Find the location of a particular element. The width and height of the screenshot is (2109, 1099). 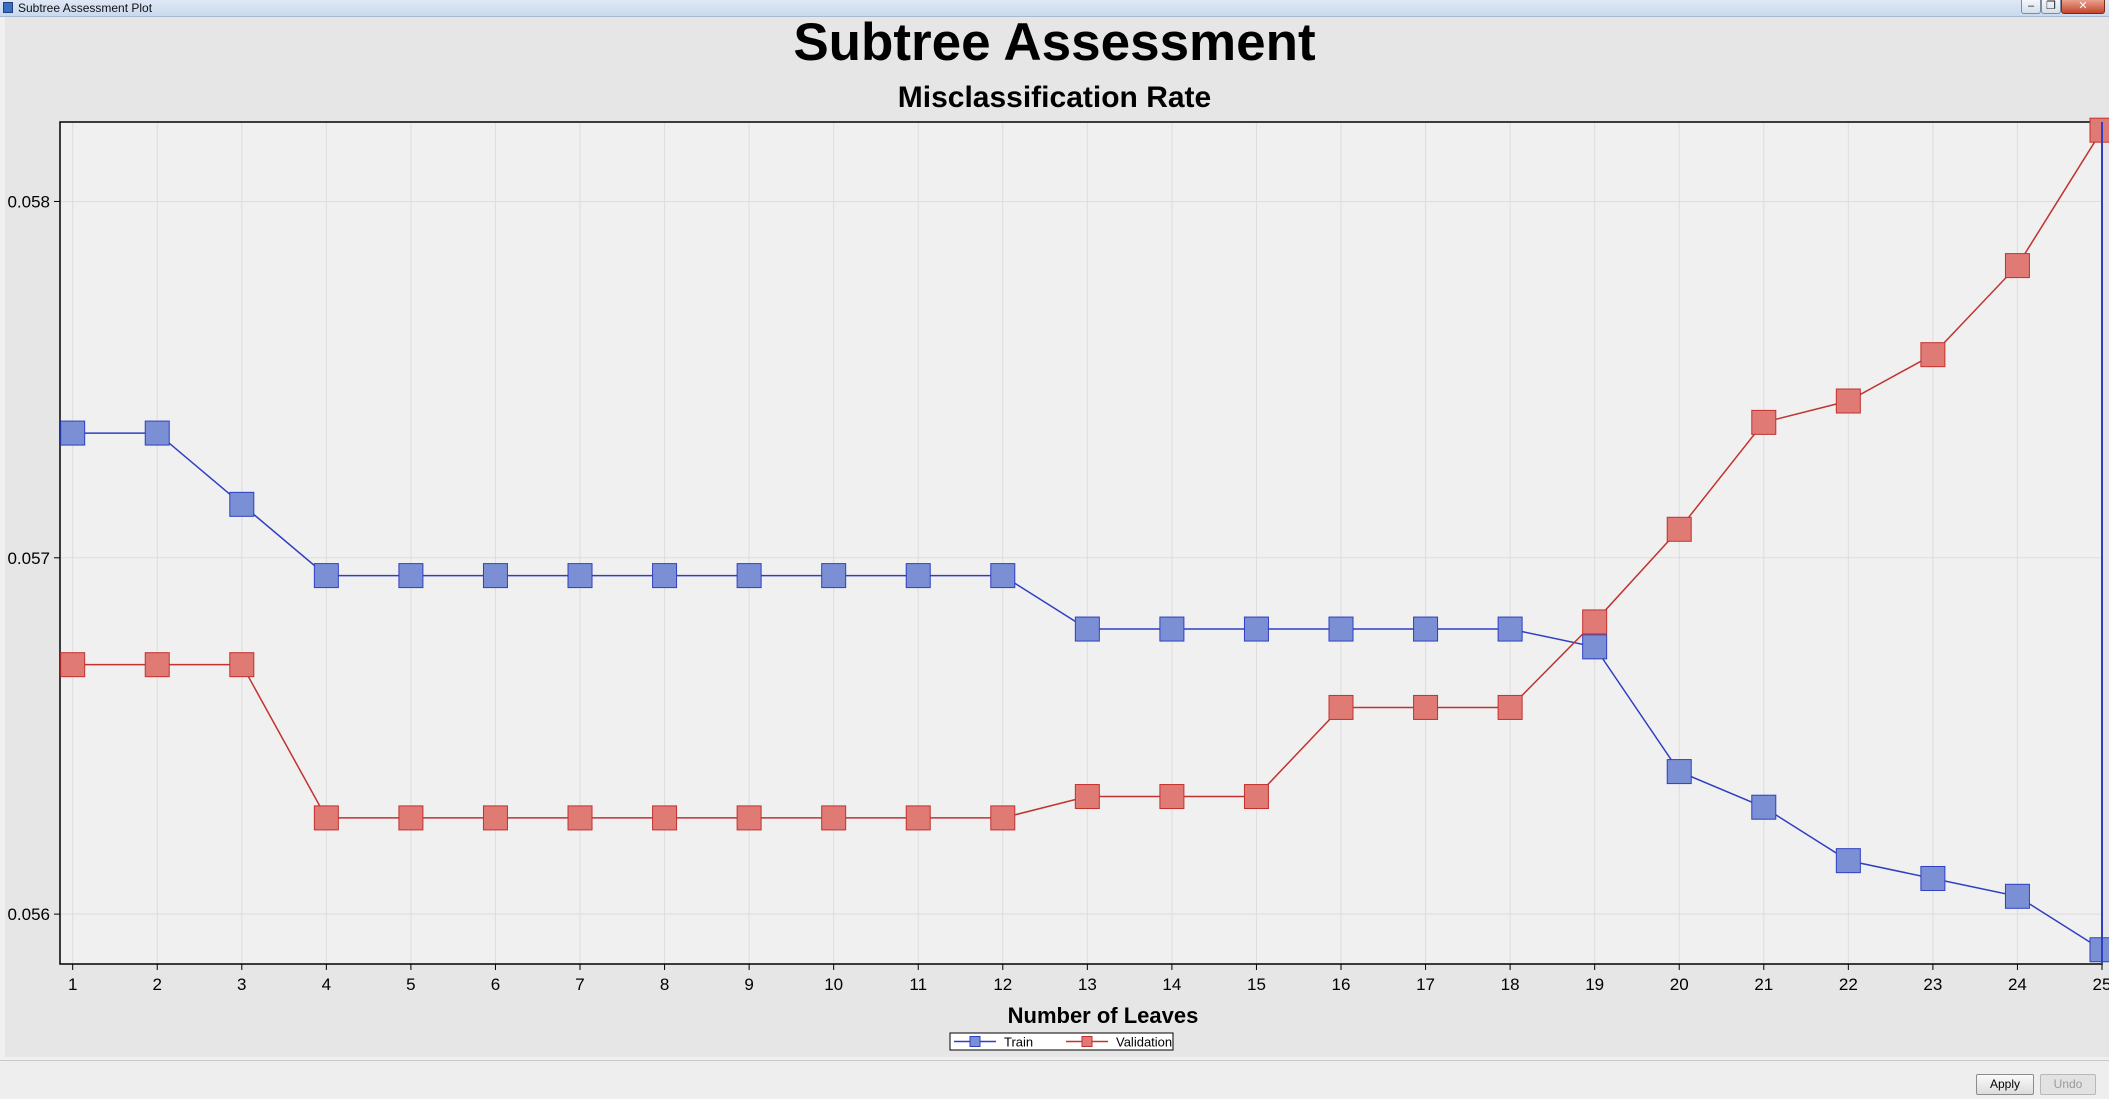

x-tick-label: 9 is located at coordinates (748, 984).